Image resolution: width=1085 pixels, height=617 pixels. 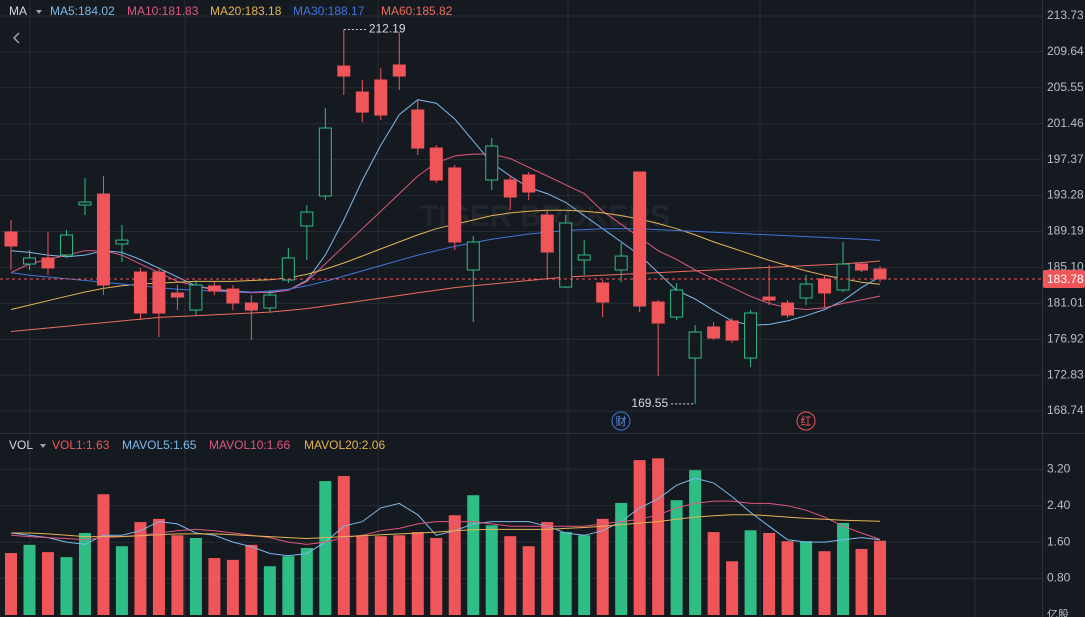 What do you see at coordinates (163, 11) in the screenshot?
I see `legend-entry: MA10:181.83` at bounding box center [163, 11].